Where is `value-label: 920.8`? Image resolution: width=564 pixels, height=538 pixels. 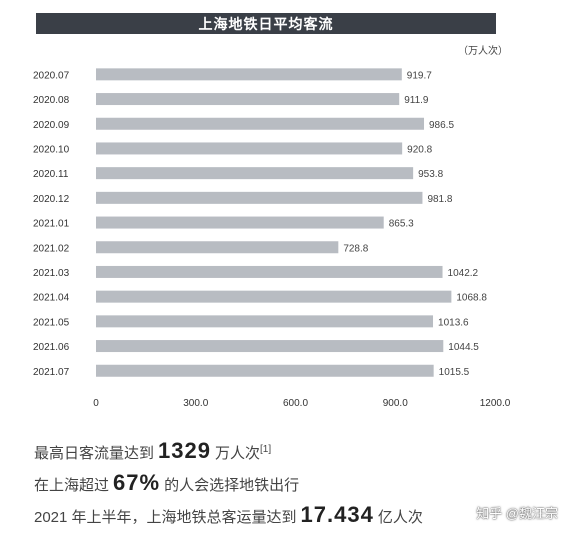
value-label: 920.8 is located at coordinates (419, 149).